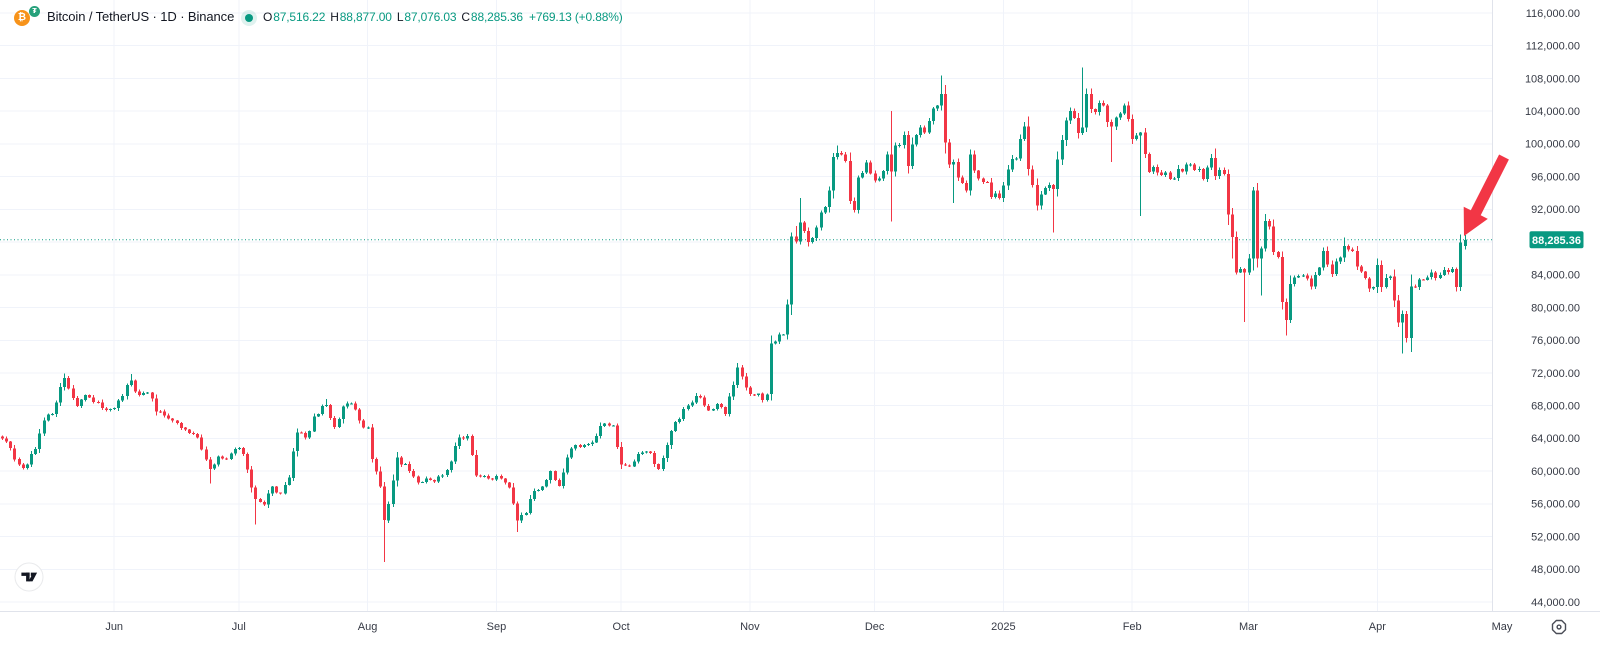  What do you see at coordinates (249, 18) in the screenshot?
I see `market-status-dot-icon` at bounding box center [249, 18].